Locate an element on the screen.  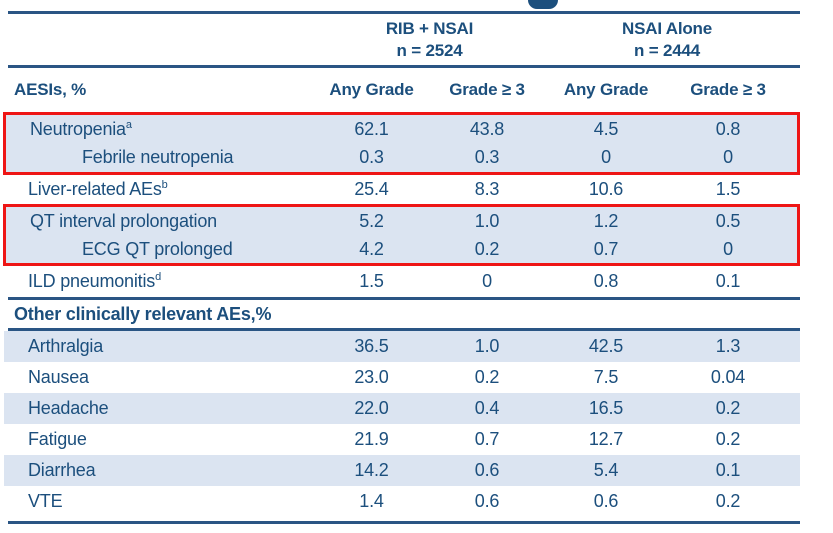
cell-value: 1.5 is located at coordinates (371, 281).